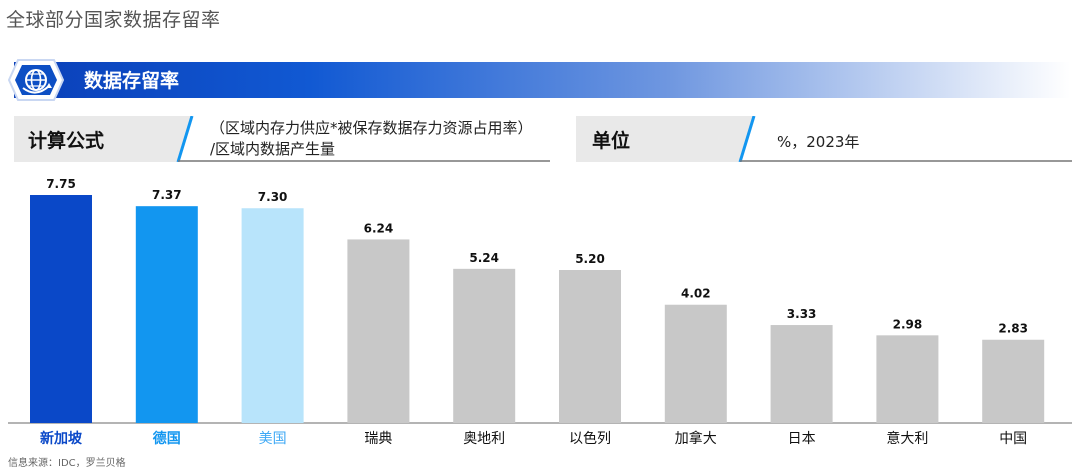 The image size is (1080, 475). I want to click on value-label-4: 5.24, so click(484, 258).